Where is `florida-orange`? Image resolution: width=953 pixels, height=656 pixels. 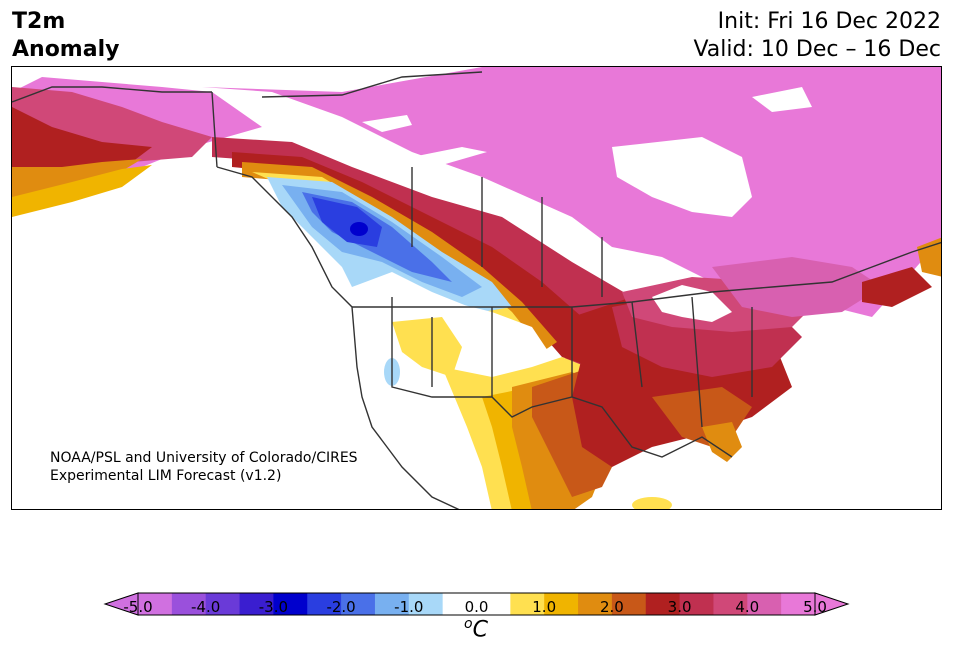
florida-orange is located at coordinates (722, 442).